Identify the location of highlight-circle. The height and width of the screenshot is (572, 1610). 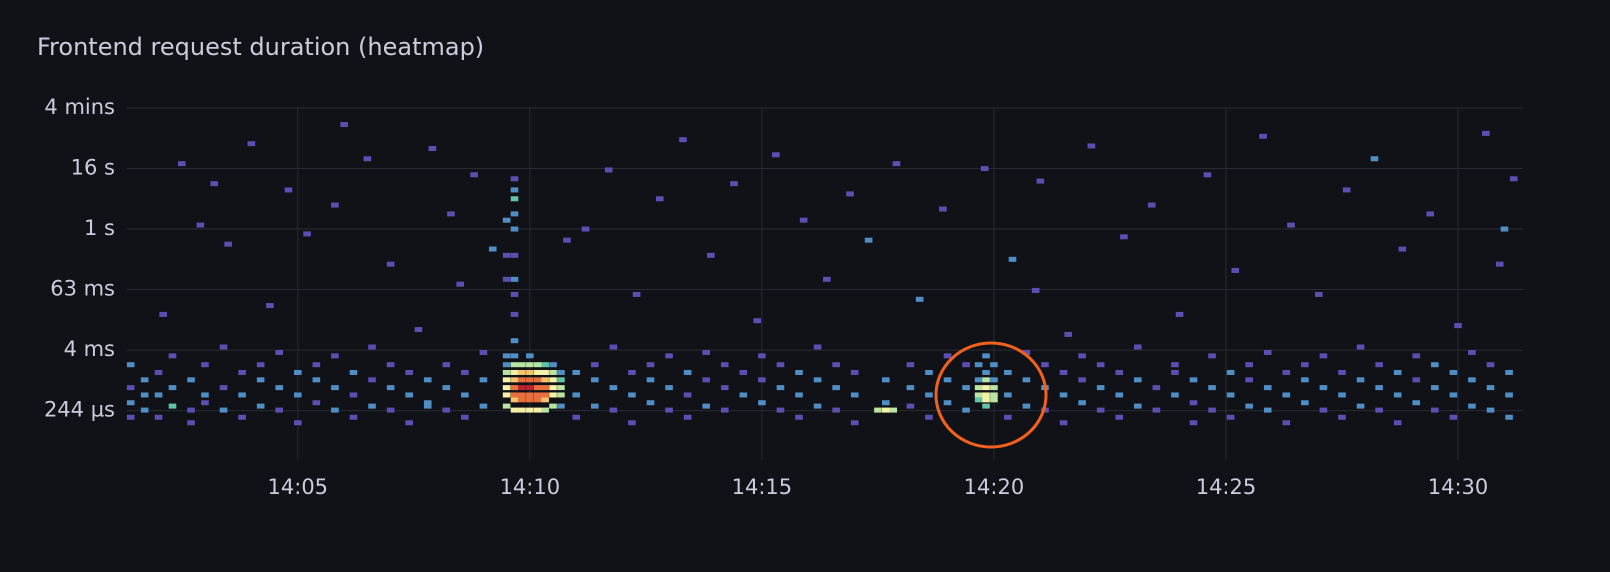
(991, 395).